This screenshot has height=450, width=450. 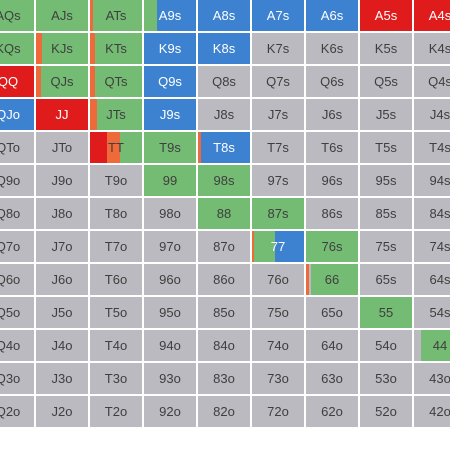 What do you see at coordinates (17, 411) in the screenshot?
I see `hand-cell-q2o: Q2o` at bounding box center [17, 411].